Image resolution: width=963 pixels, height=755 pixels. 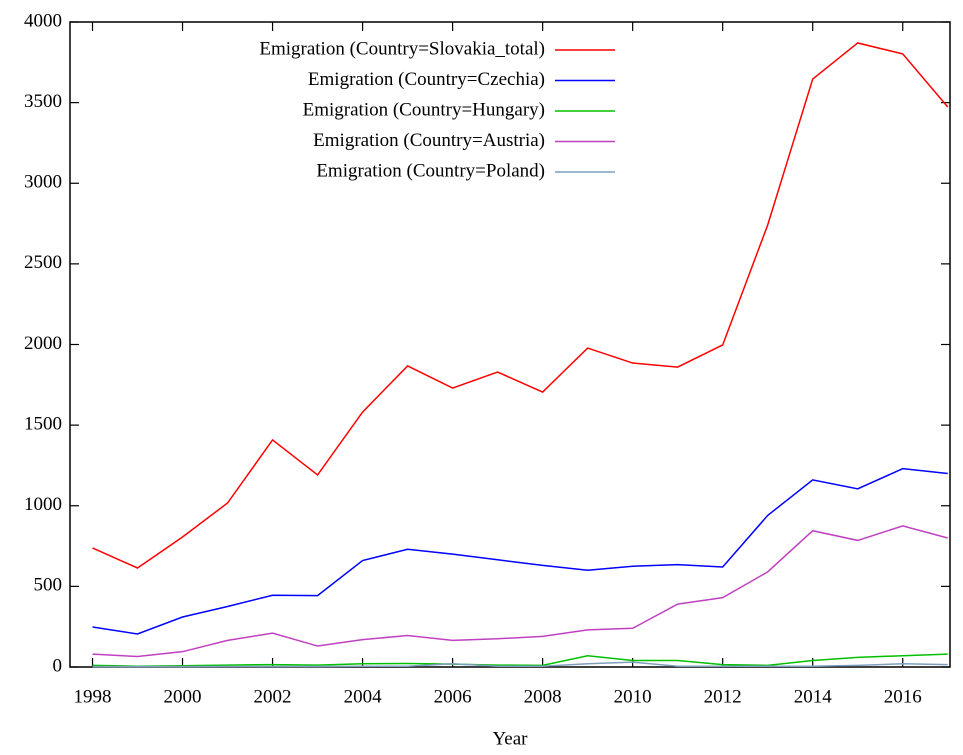 What do you see at coordinates (43, 343) in the screenshot?
I see `y-tick-label: 2000` at bounding box center [43, 343].